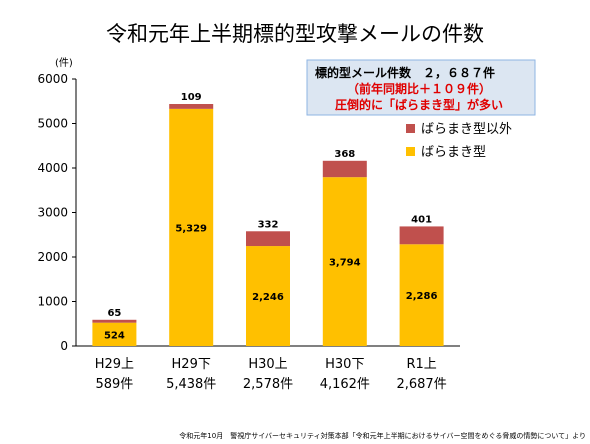  Describe the element at coordinates (421, 219) in the screenshot. I see `data-label-other: 401` at that location.